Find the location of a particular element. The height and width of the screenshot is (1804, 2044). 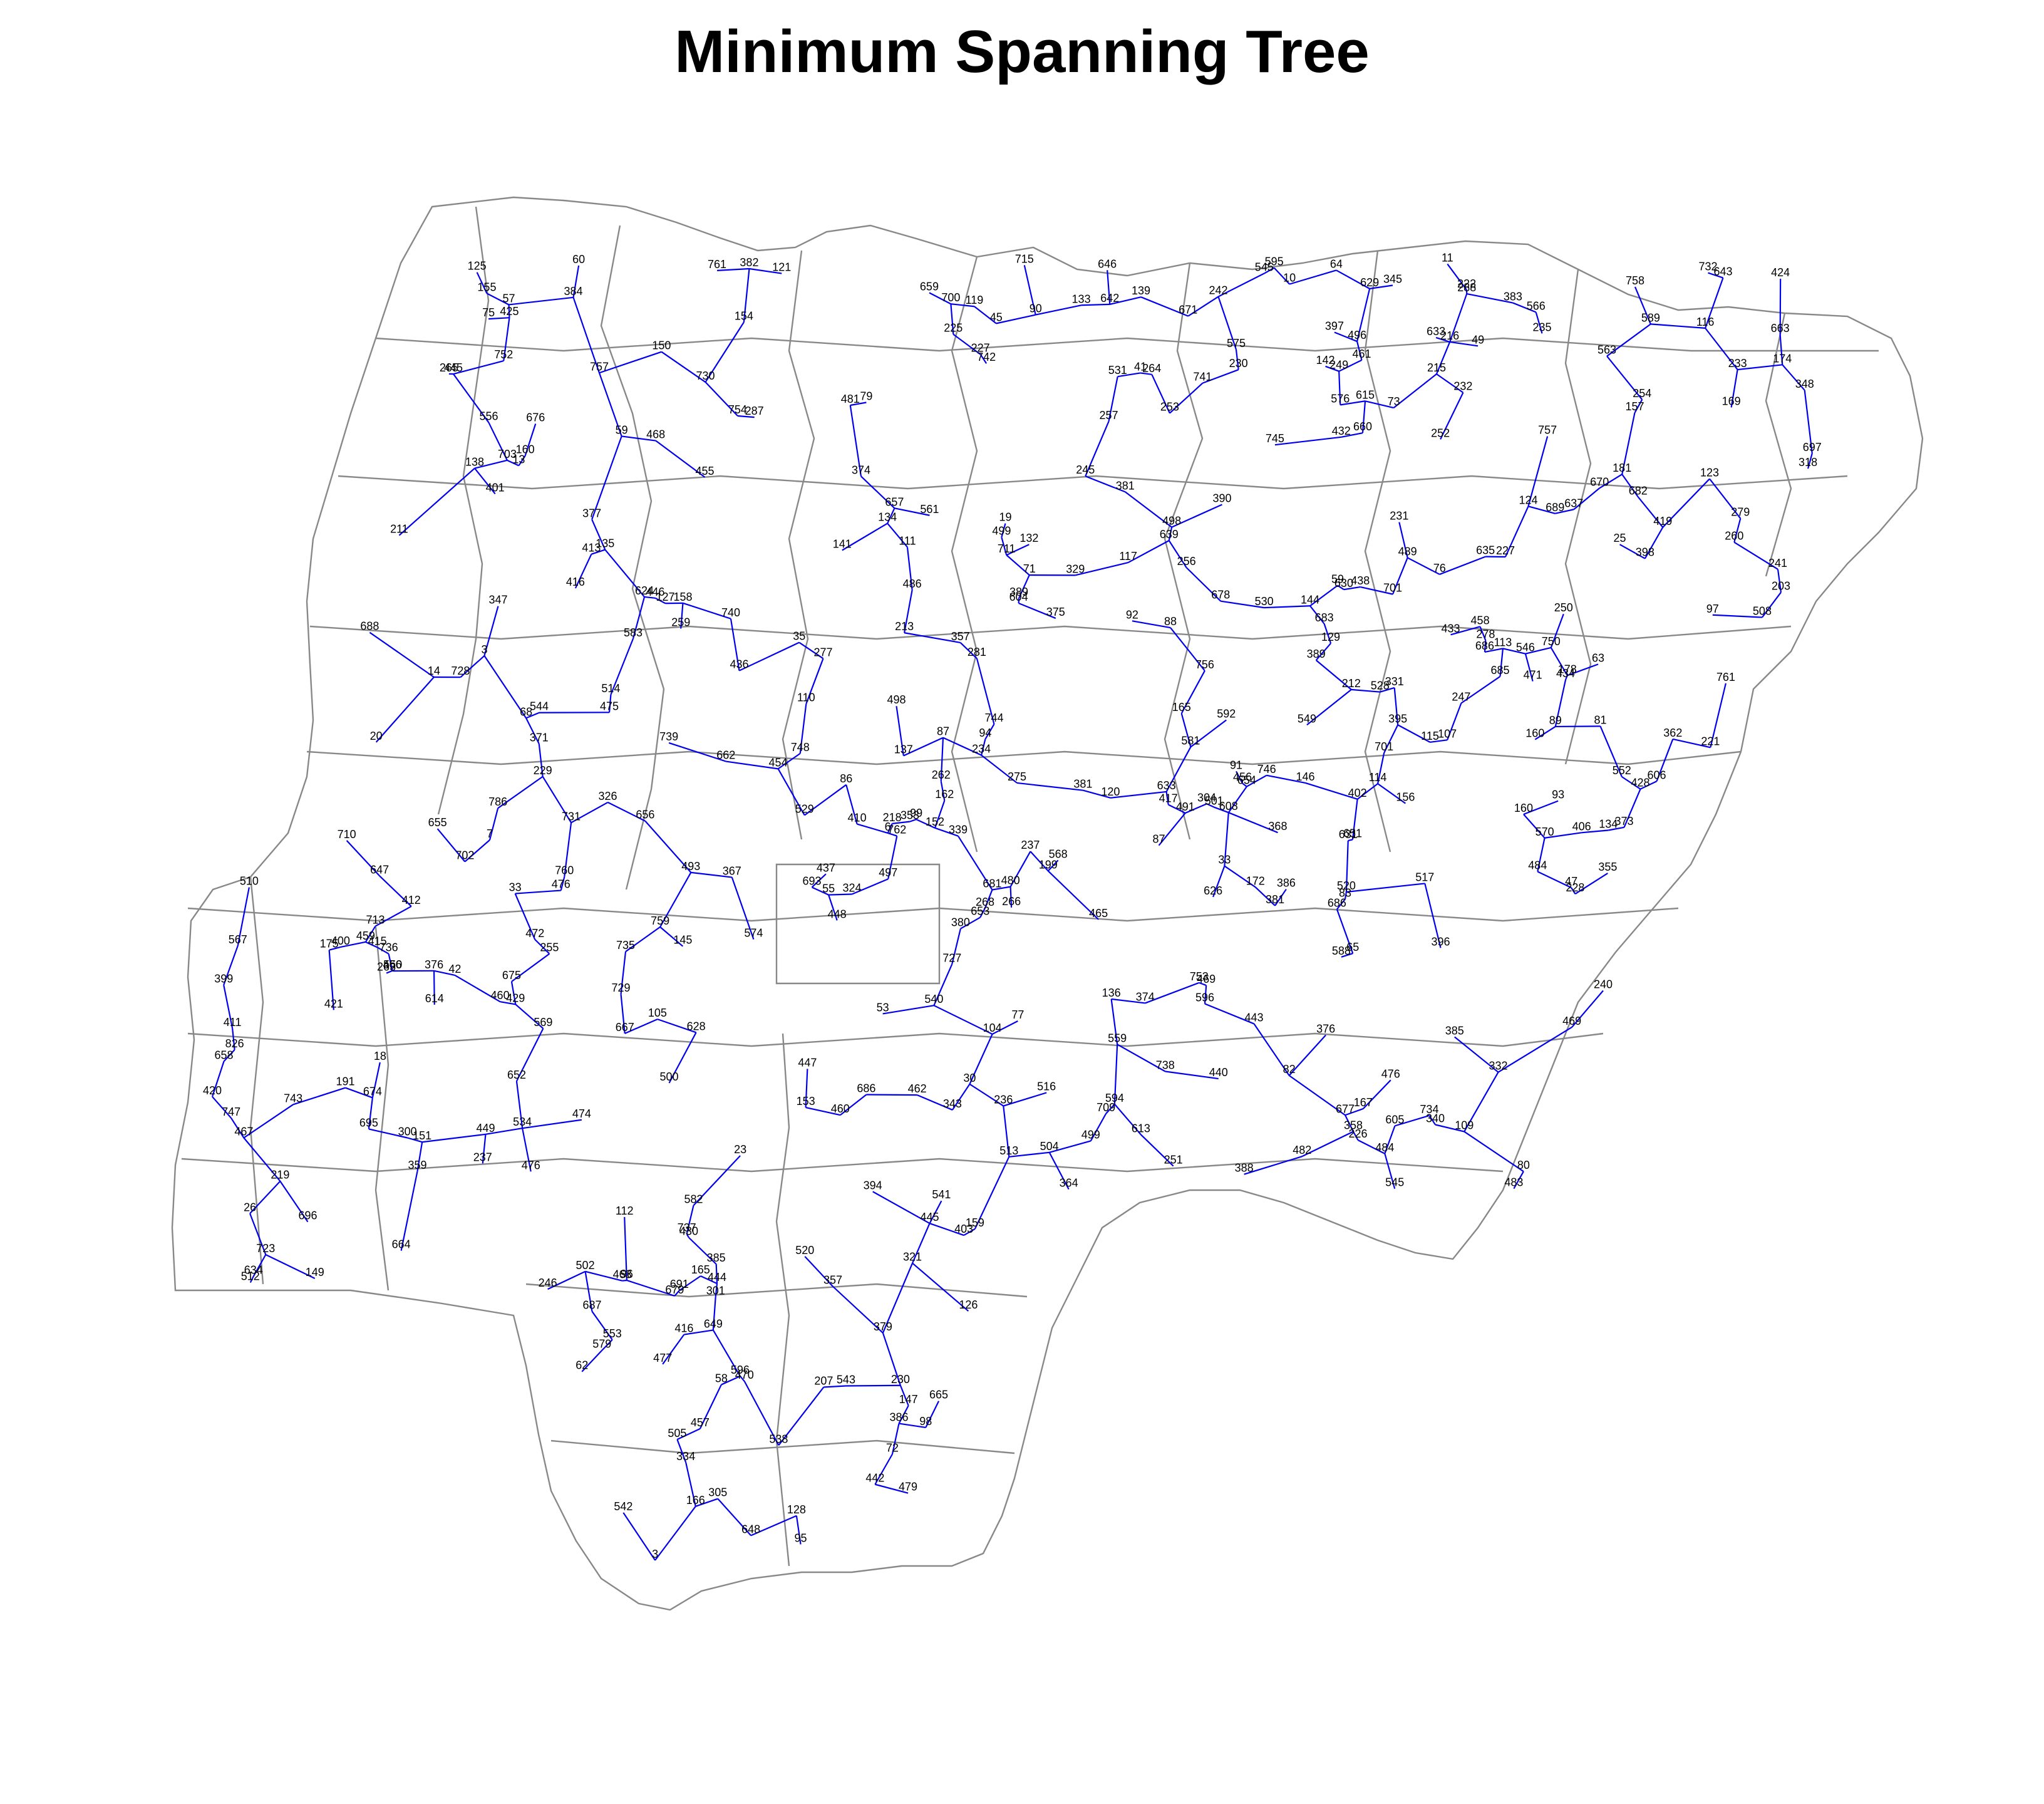

node-label: 747 is located at coordinates (231, 1112).